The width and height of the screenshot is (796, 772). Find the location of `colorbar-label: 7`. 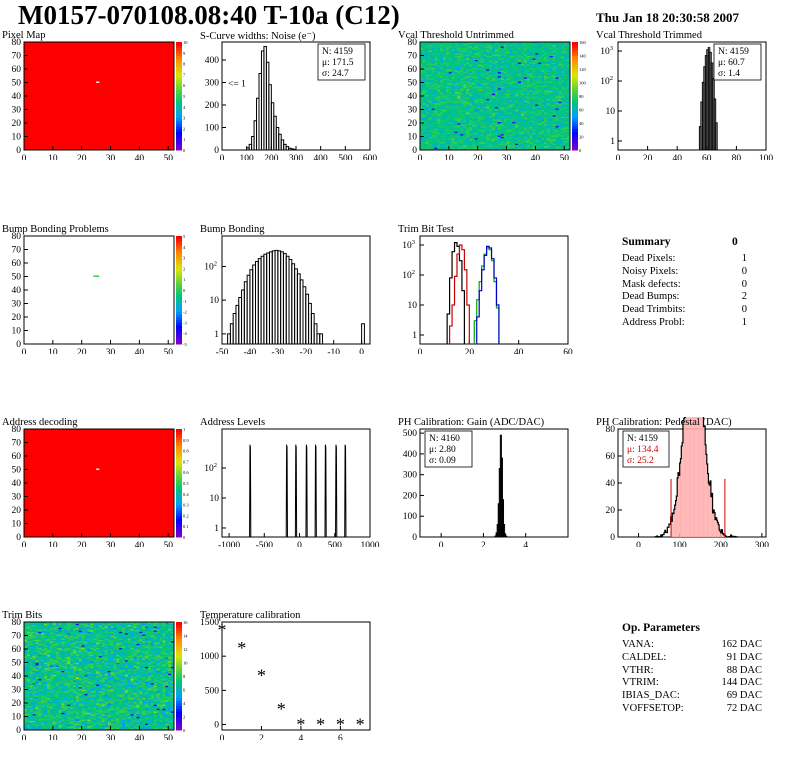

colorbar-label: 7 is located at coordinates (184, 74).